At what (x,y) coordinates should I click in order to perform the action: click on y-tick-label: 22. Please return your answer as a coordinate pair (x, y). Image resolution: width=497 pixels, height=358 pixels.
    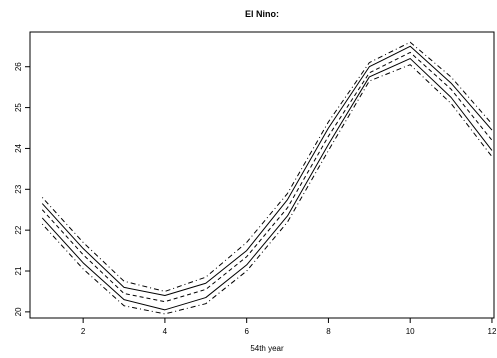
    Looking at the image, I should click on (18, 229).